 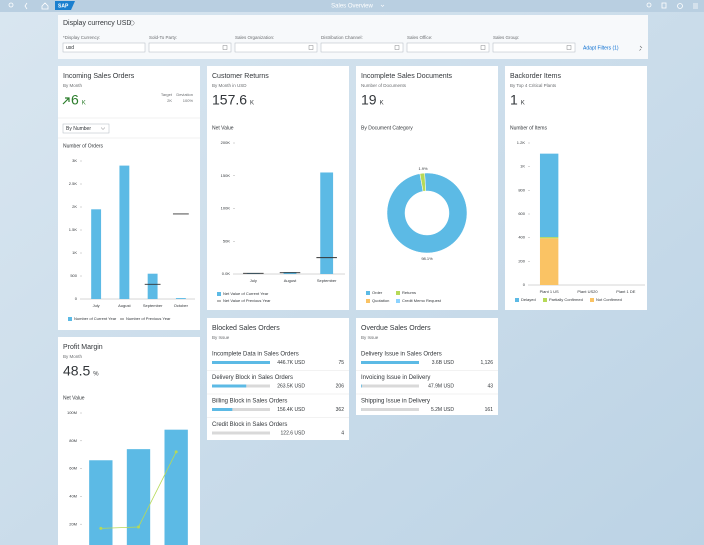 What do you see at coordinates (601, 48) in the screenshot?
I see `adapt-filters: Adapt Filters (1)` at bounding box center [601, 48].